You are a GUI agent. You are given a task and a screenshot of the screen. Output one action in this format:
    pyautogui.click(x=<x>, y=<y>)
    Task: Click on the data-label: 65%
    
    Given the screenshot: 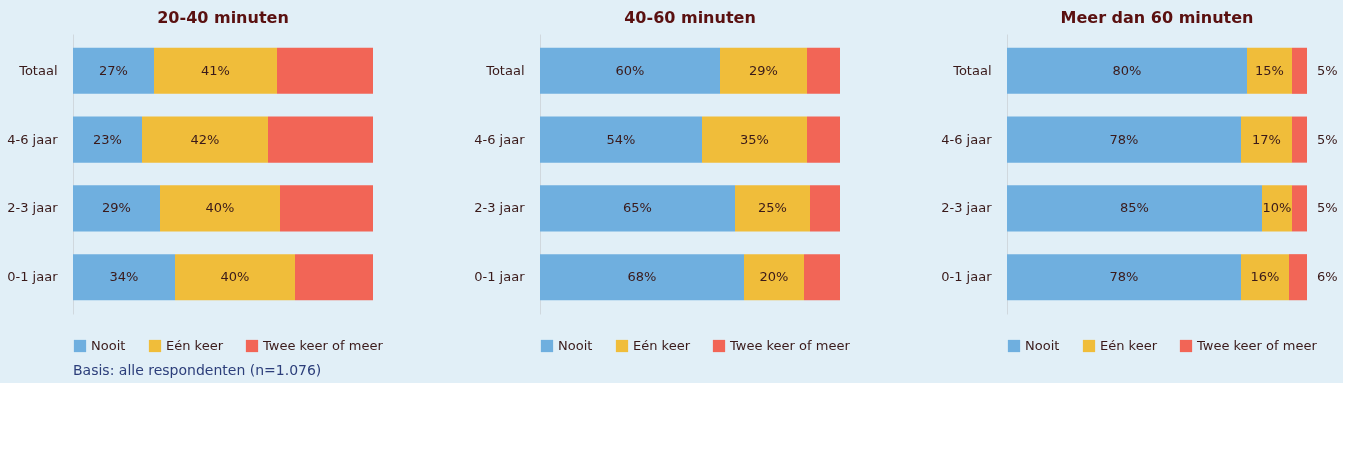 What is the action you would take?
    pyautogui.click(x=637, y=208)
    